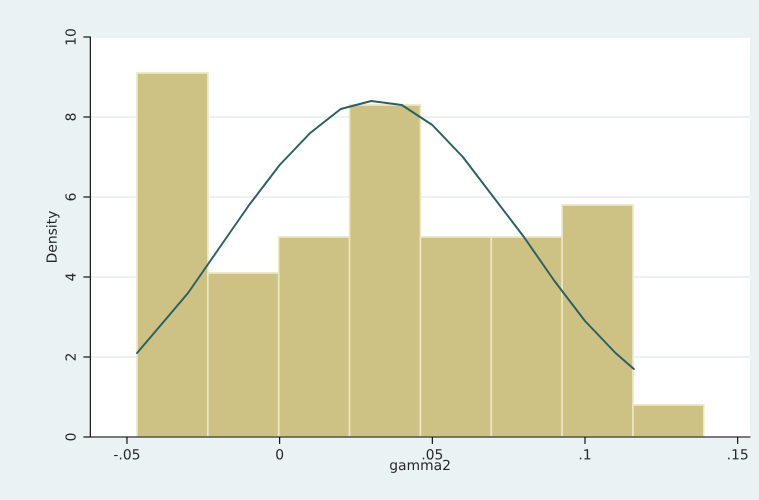 Image resolution: width=759 pixels, height=500 pixels. Describe the element at coordinates (432, 454) in the screenshot. I see `x-tick-label: .05` at that location.